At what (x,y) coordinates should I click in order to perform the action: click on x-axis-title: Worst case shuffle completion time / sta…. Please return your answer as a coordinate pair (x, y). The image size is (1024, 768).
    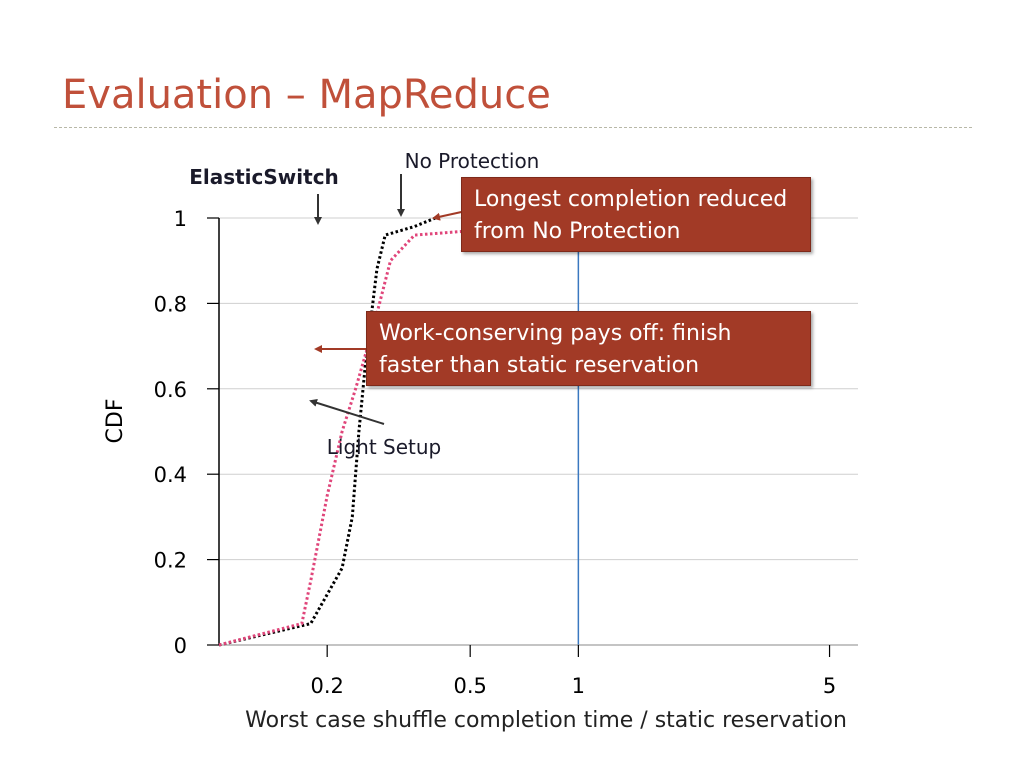
    Looking at the image, I should click on (546, 720).